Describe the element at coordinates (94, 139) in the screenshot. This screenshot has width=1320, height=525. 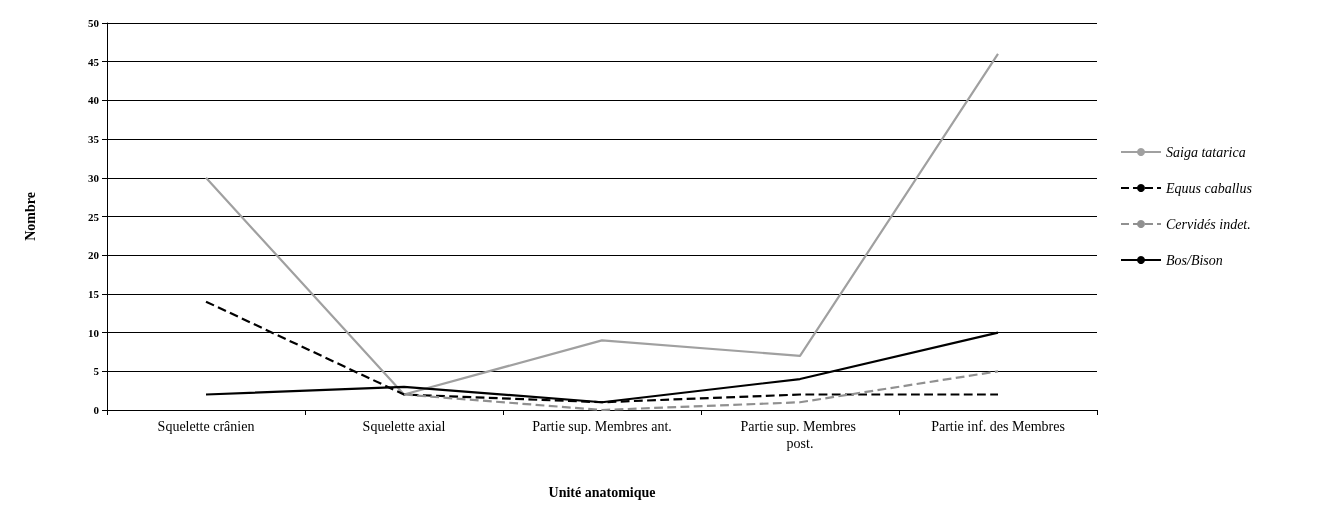
I see `y-tick-label: 35` at that location.